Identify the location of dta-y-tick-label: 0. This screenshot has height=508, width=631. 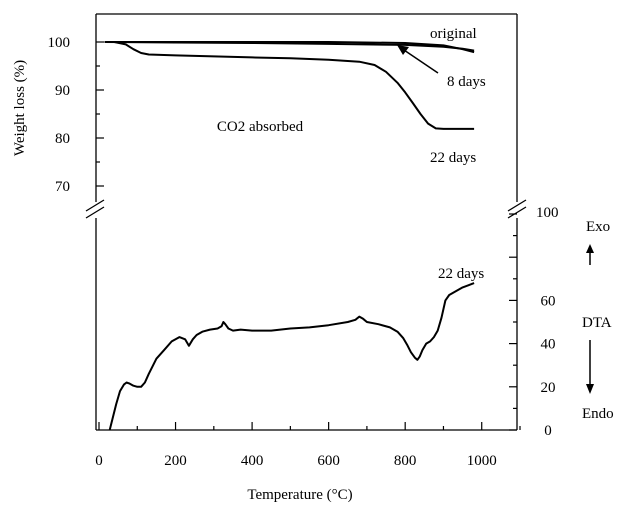
(548, 431).